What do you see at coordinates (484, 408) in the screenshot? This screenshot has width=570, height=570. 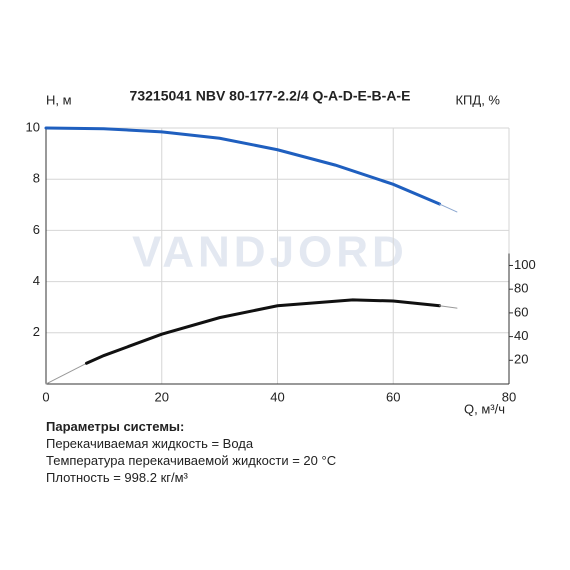 I see `x-axis-label: Q, м³/ч` at bounding box center [484, 408].